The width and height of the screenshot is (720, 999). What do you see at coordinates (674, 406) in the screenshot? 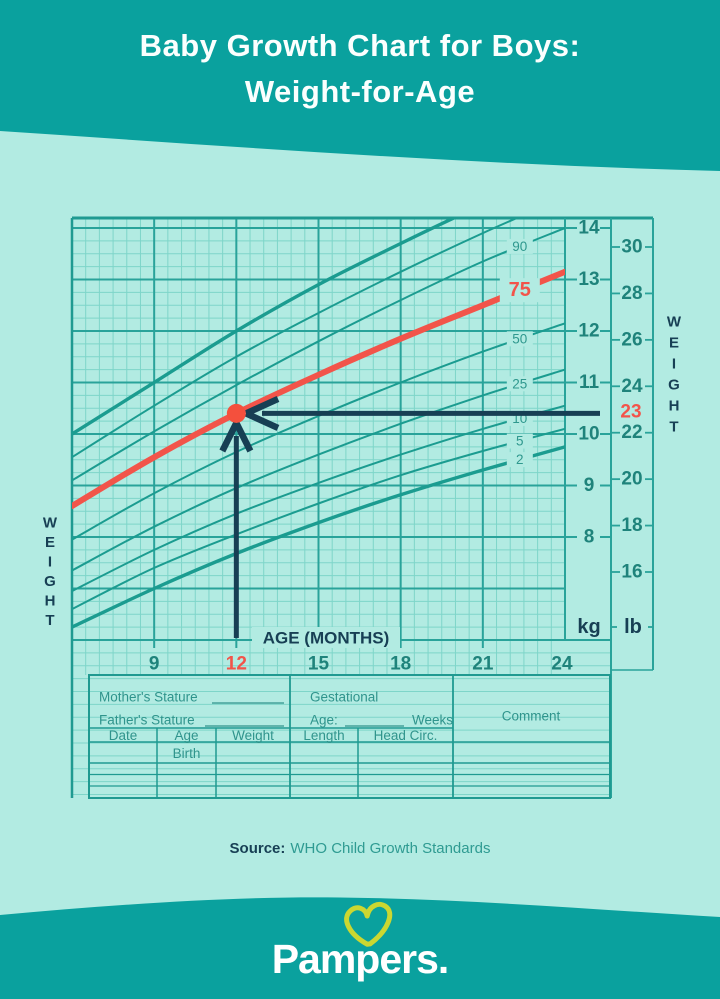
I see `weight-axis-label-right: H` at bounding box center [674, 406].